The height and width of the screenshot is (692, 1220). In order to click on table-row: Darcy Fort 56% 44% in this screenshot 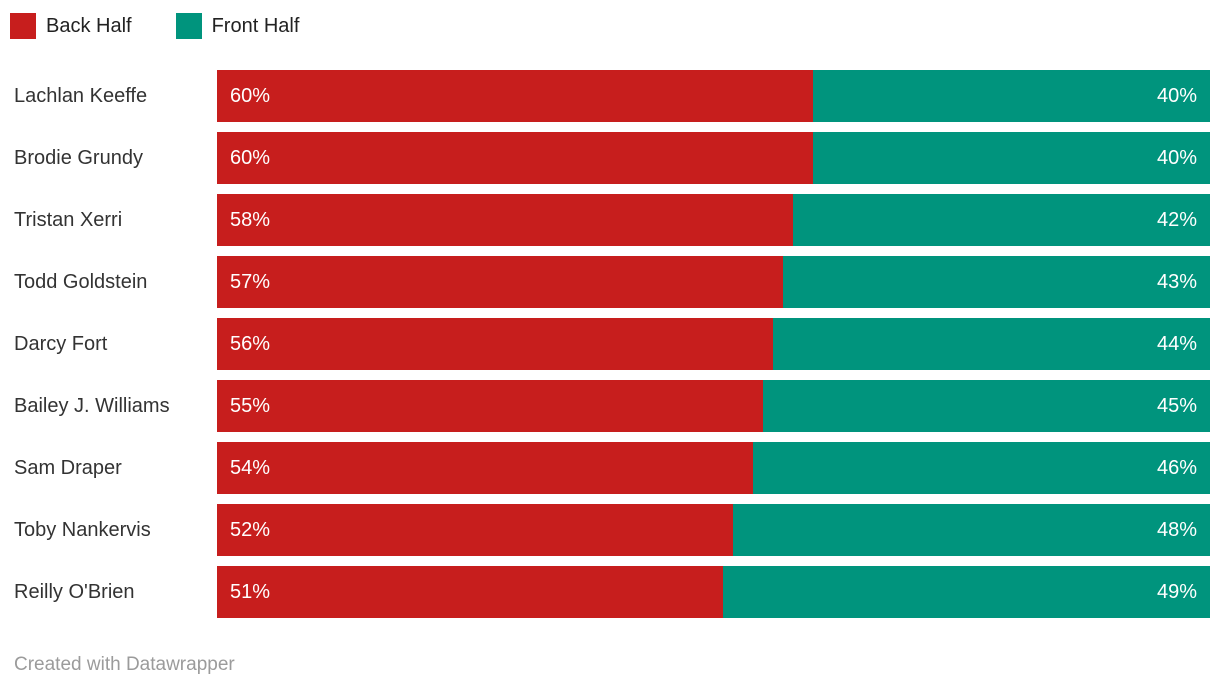, I will do `click(605, 344)`.